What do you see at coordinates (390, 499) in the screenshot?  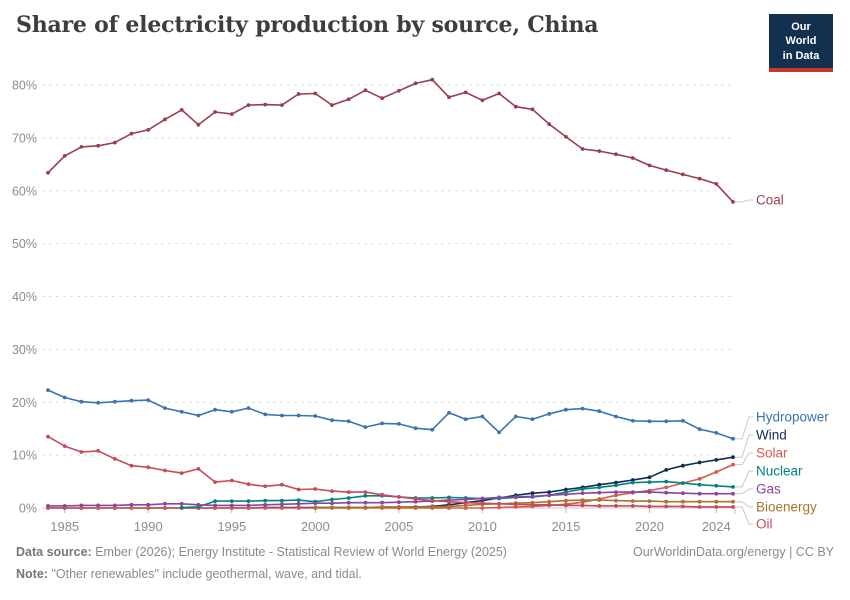 I see `series-line-gas` at bounding box center [390, 499].